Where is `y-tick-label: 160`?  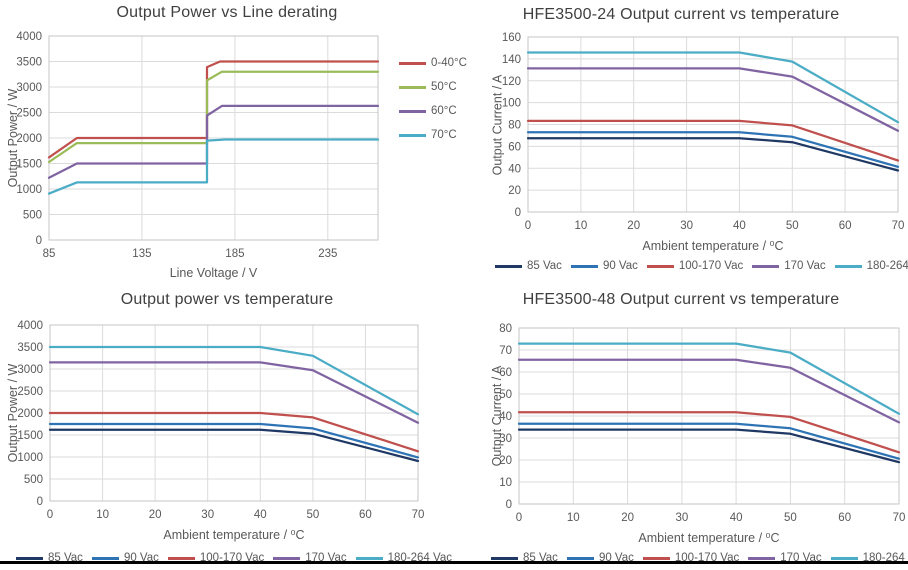
y-tick-label: 160 is located at coordinates (511, 38).